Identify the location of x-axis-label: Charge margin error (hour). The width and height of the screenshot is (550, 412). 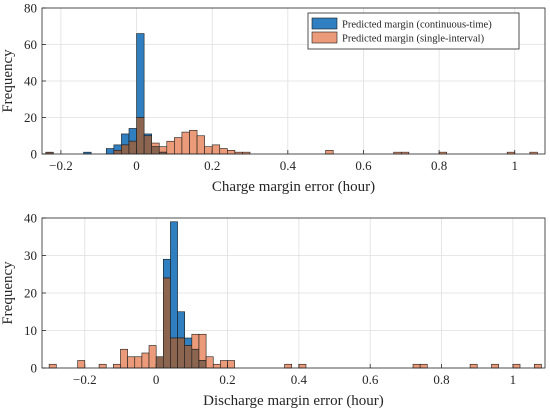
(293, 187).